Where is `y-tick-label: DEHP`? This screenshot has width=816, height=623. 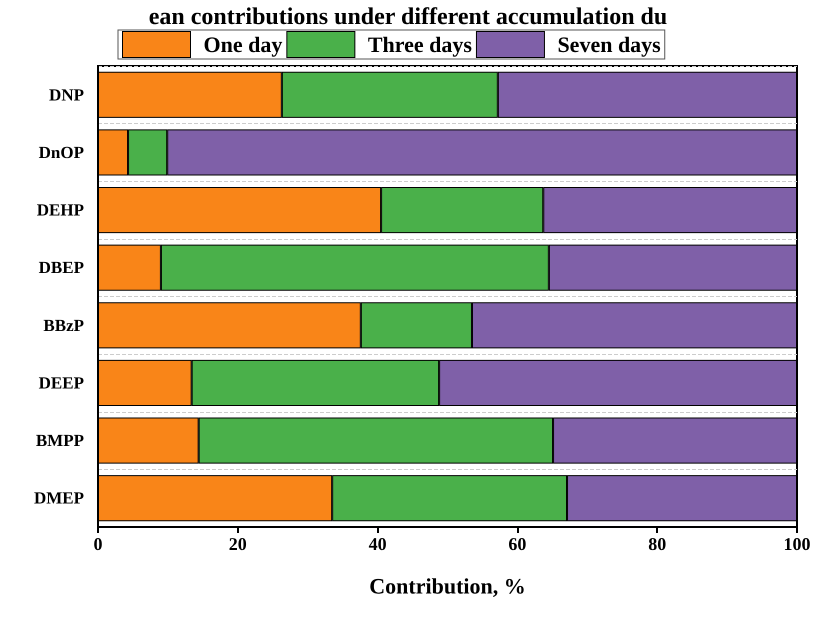 y-tick-label: DEHP is located at coordinates (60, 210).